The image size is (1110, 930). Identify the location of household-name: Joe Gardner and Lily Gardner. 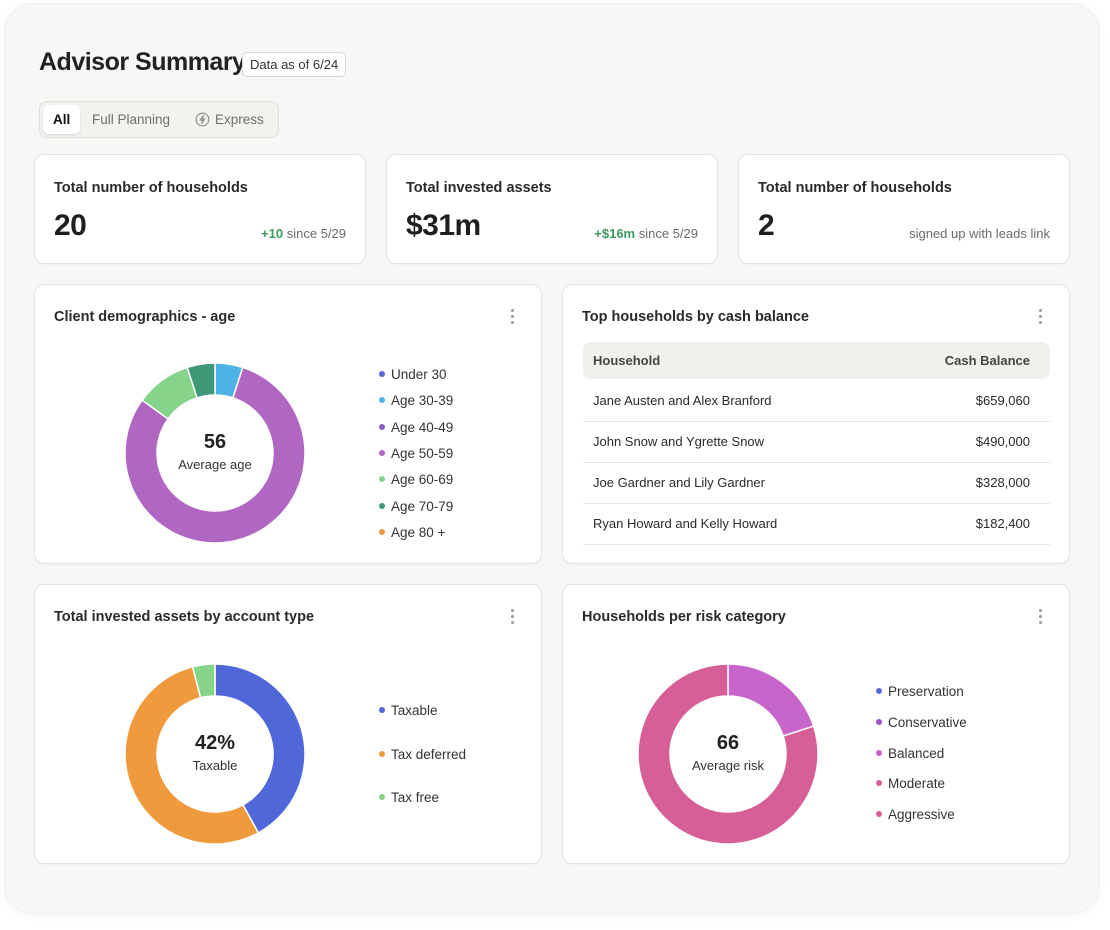
(679, 482).